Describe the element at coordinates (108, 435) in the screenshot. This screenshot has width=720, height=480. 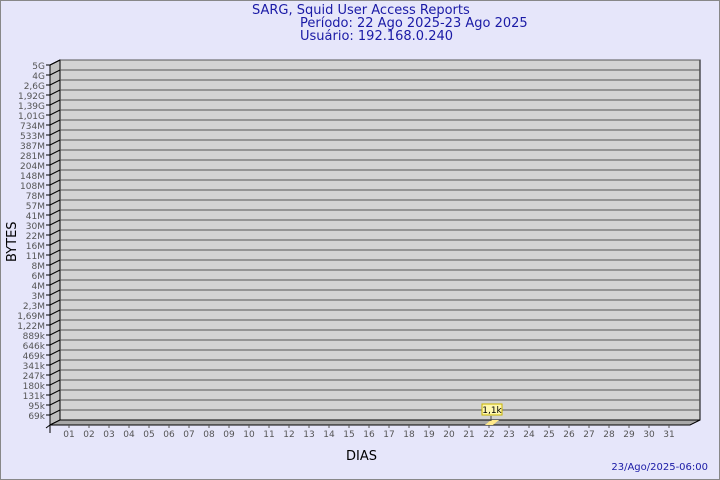
I see `x-tick-label: 03` at that location.